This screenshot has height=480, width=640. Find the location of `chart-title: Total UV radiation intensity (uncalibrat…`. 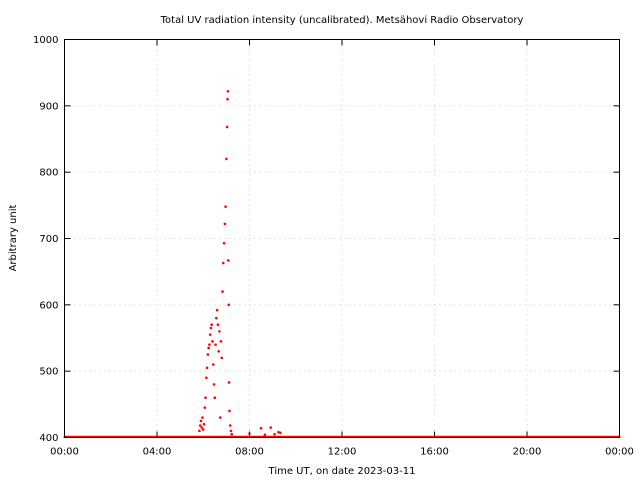

chart-title: Total UV radiation intensity (uncalibrat… is located at coordinates (342, 20).